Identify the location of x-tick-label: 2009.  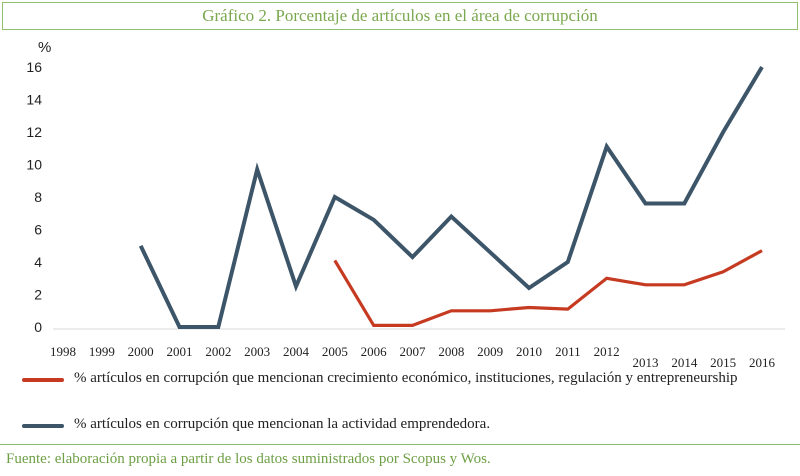
(490, 351).